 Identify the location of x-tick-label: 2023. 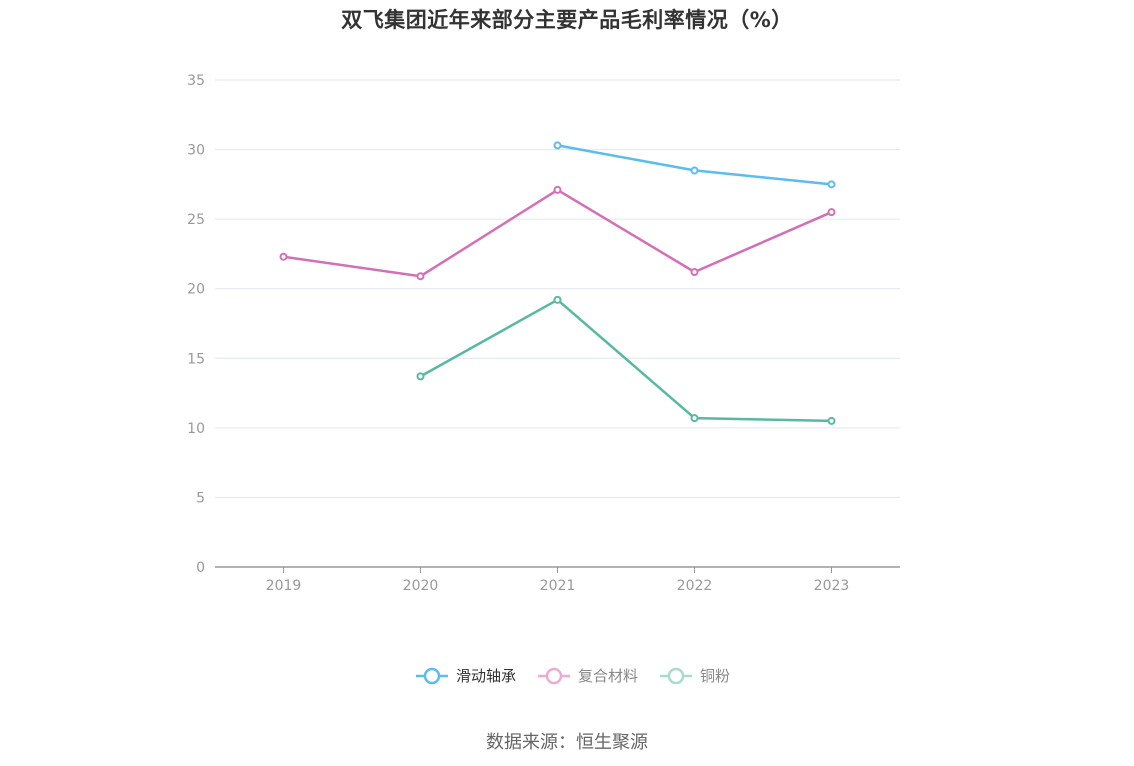
(832, 586).